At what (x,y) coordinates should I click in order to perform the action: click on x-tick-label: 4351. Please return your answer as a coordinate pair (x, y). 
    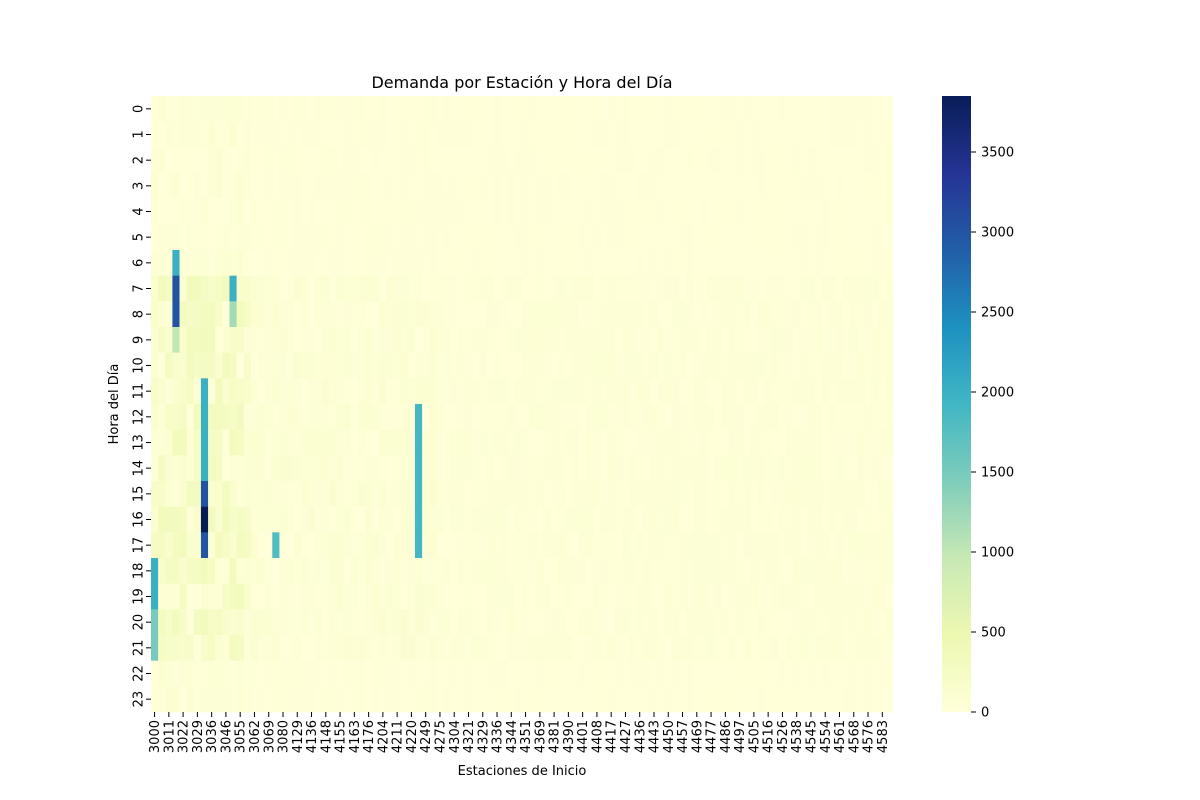
    Looking at the image, I should click on (526, 736).